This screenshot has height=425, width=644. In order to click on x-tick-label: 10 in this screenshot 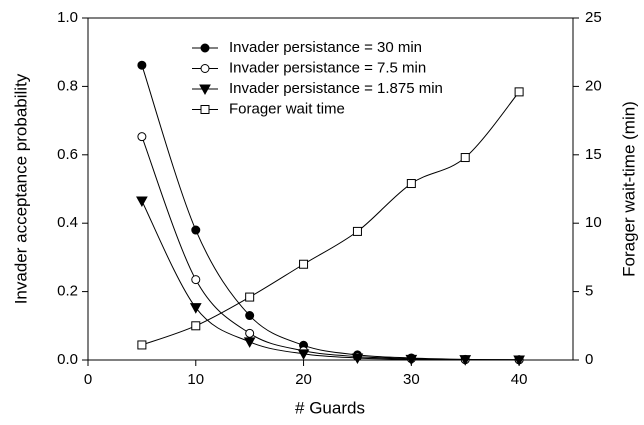, I will do `click(195, 379)`.